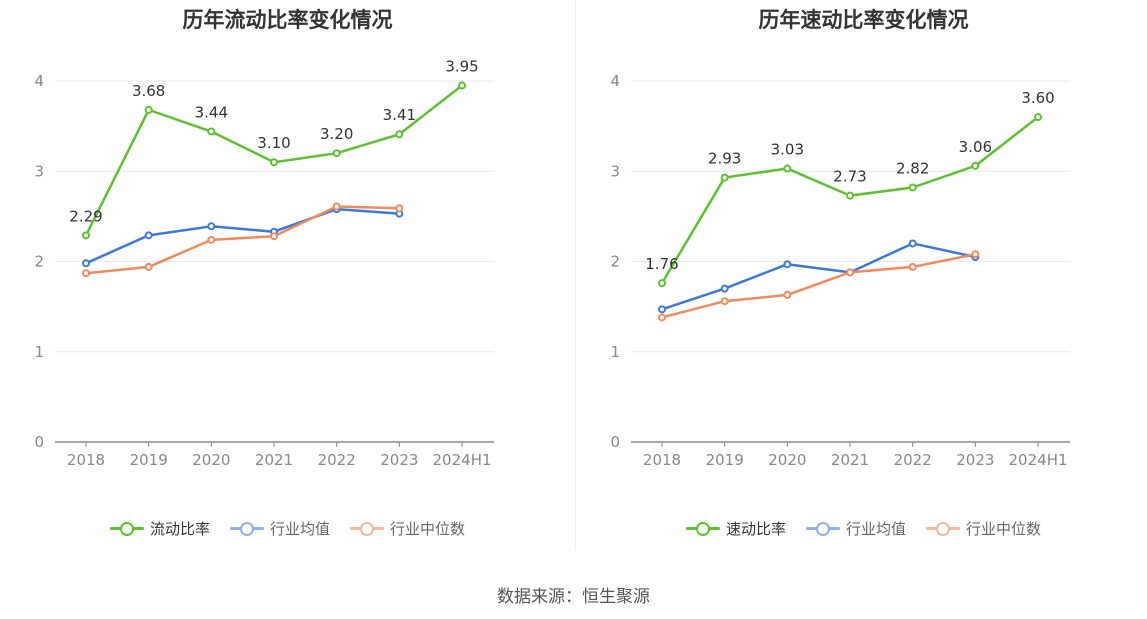  What do you see at coordinates (399, 115) in the screenshot?
I see `data-label: 3.41` at bounding box center [399, 115].